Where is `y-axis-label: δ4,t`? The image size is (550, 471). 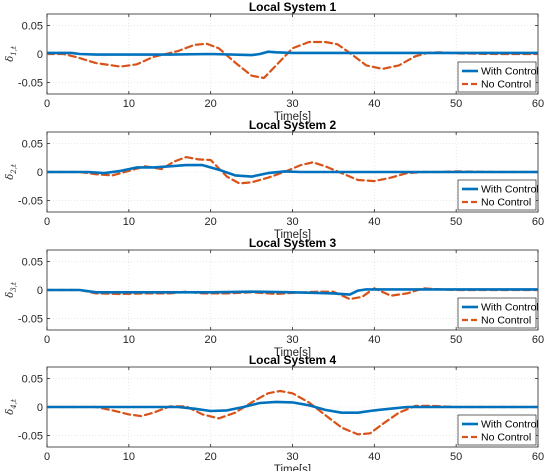
y-axis-label: δ4,t is located at coordinates (11, 407).